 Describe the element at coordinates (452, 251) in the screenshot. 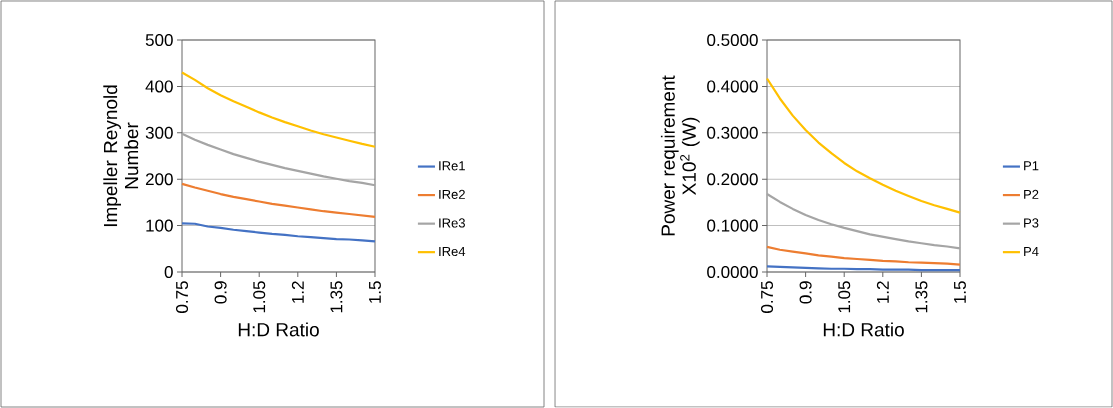

I see `legend-label: IRe4` at that location.